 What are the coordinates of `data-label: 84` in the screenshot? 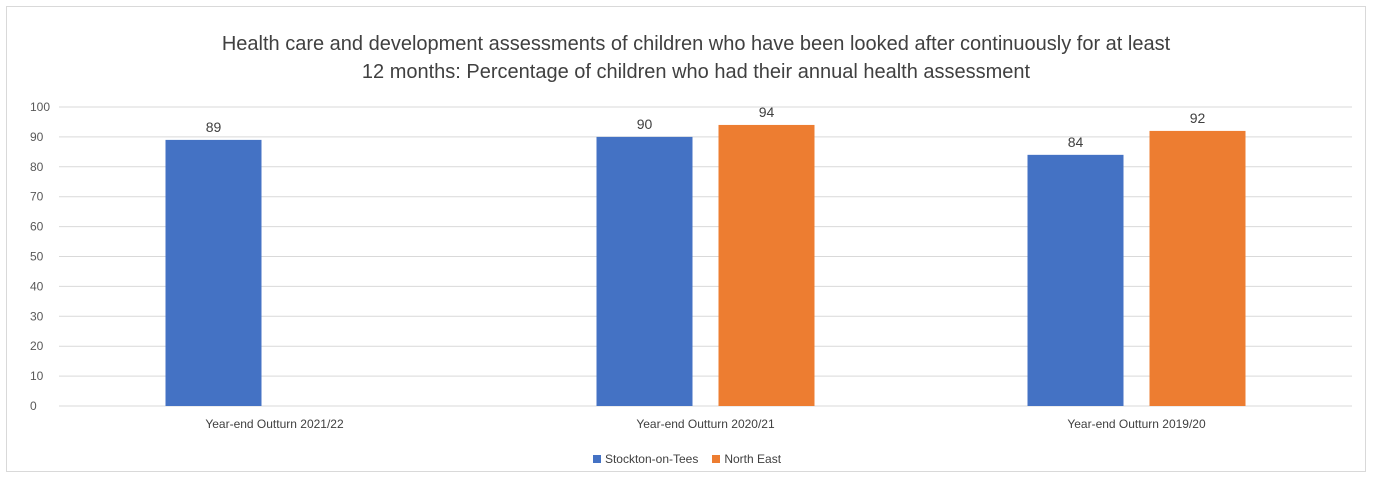 It's located at (1076, 142).